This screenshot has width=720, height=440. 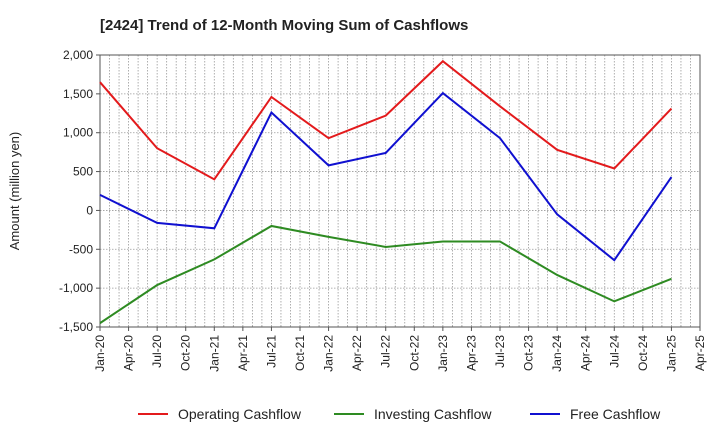 I want to click on y-axis-label: Amount (million yen), so click(x=14, y=191).